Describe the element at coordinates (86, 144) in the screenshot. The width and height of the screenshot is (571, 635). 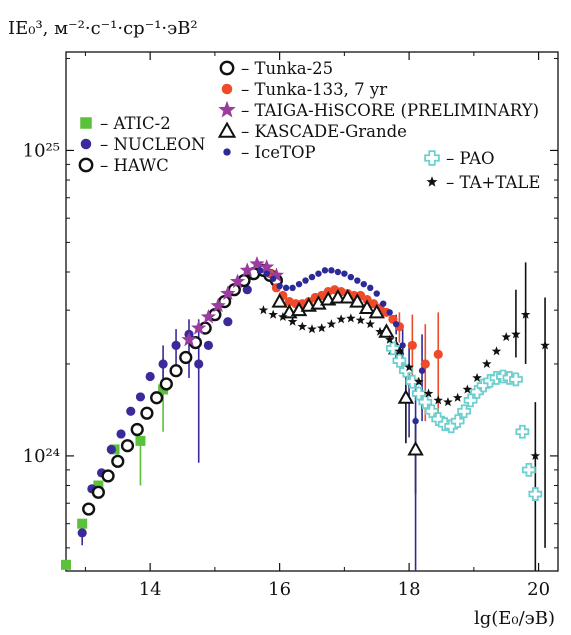
I see `legend-marker-nucleon` at that location.